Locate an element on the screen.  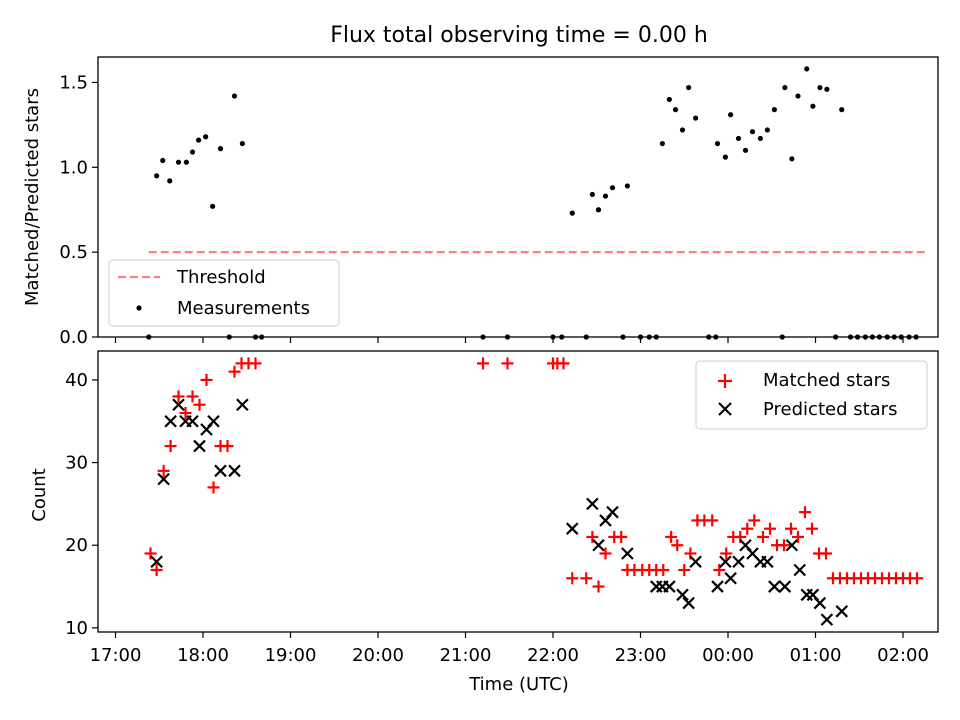
top-legend: Threshold Measurements is located at coordinates (224, 293).